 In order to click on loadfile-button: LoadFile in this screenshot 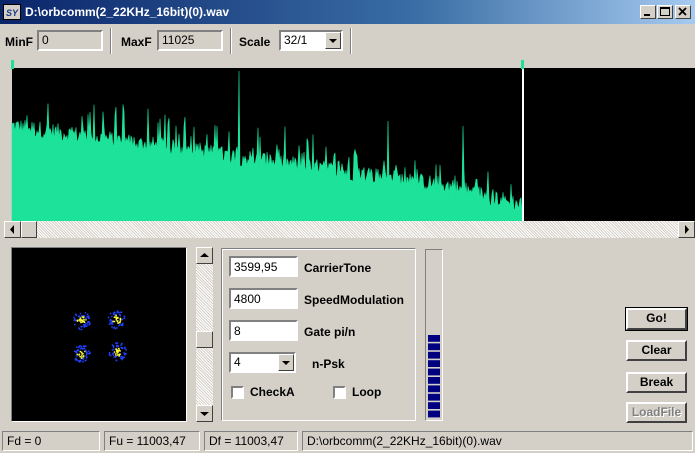, I will do `click(656, 412)`.